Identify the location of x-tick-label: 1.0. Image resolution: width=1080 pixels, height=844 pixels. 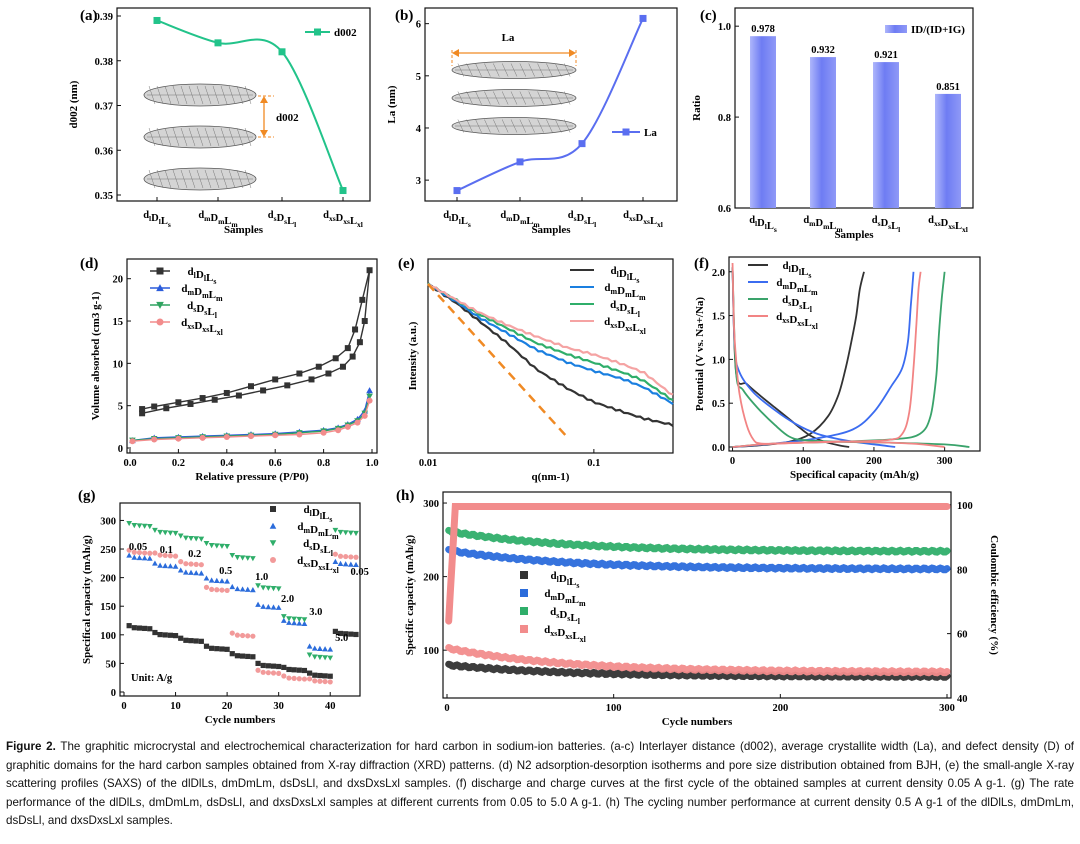
(371, 463).